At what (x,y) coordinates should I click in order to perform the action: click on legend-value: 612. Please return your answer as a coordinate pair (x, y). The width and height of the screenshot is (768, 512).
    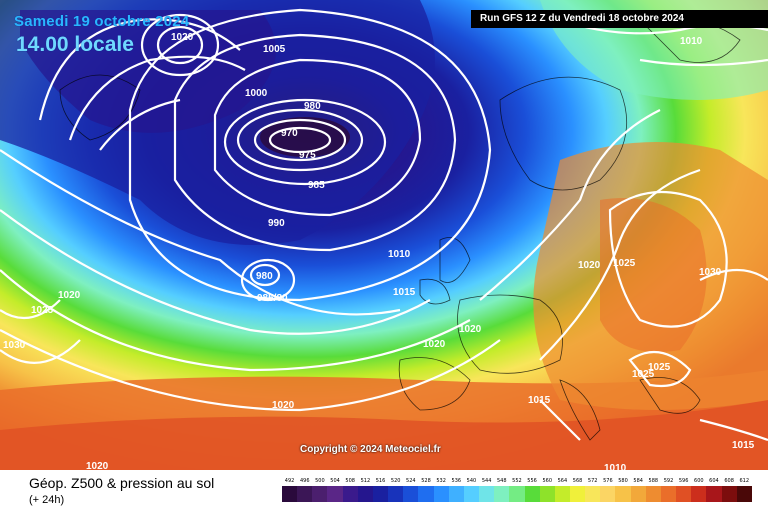
    Looking at the image, I should click on (744, 481).